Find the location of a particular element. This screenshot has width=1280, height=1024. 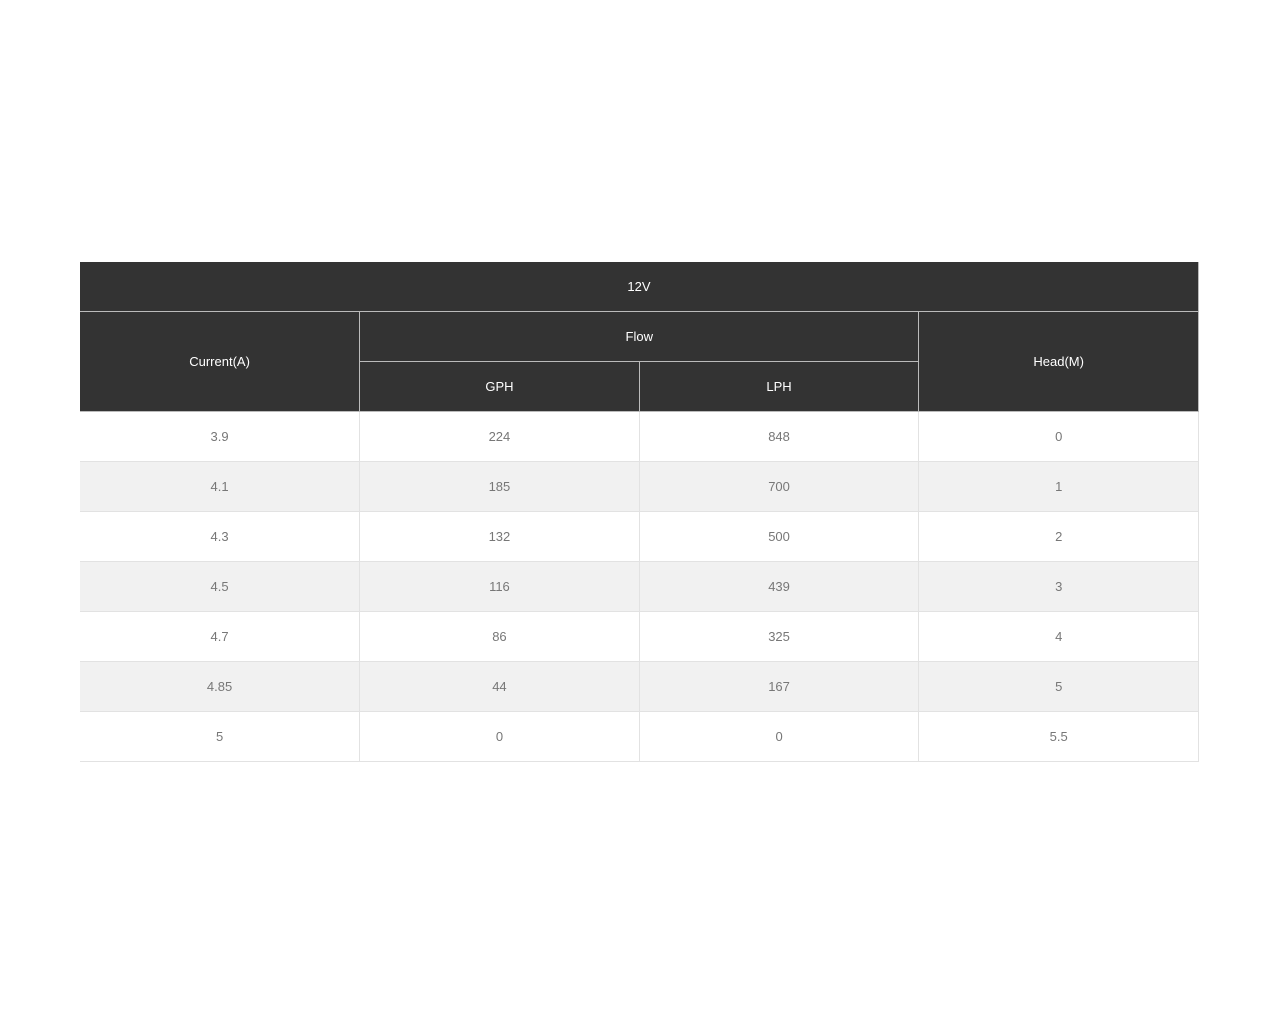

cell-gph: 0 is located at coordinates (499, 736).